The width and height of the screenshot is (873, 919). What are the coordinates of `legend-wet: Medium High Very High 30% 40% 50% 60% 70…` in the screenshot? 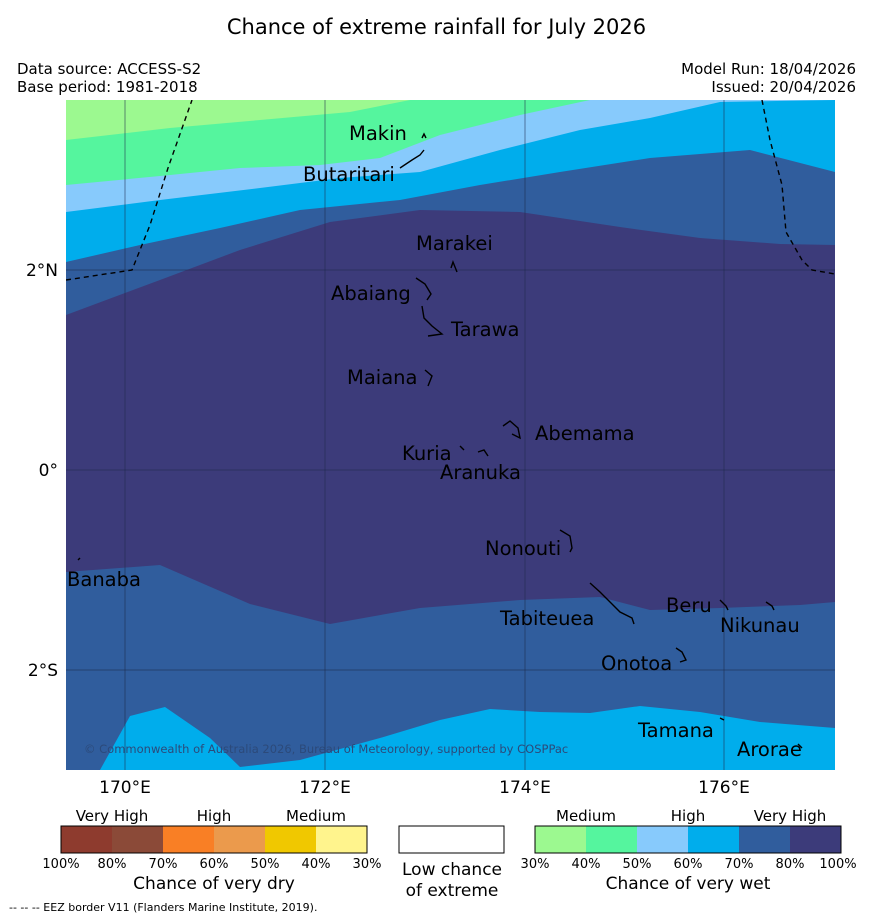 It's located at (689, 850).